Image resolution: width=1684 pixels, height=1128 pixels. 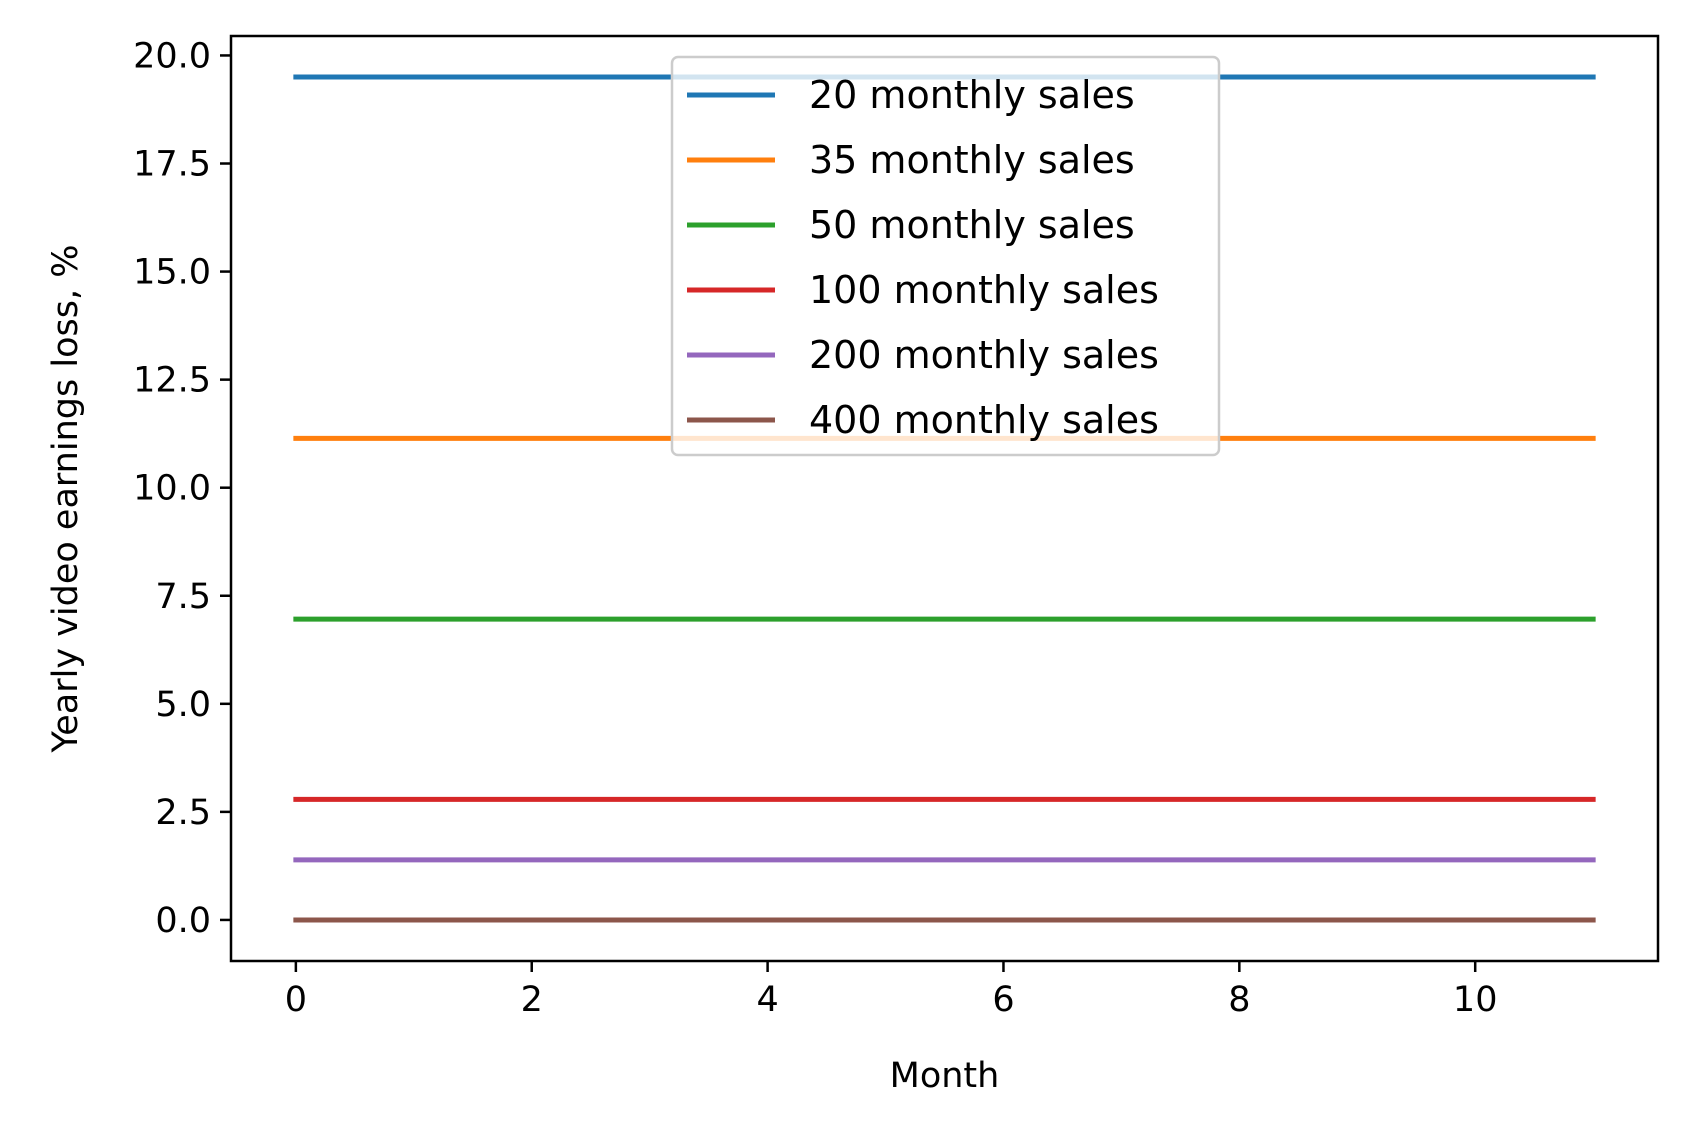 What do you see at coordinates (972, 225) in the screenshot?
I see `legend-label: 50 monthly sales` at bounding box center [972, 225].